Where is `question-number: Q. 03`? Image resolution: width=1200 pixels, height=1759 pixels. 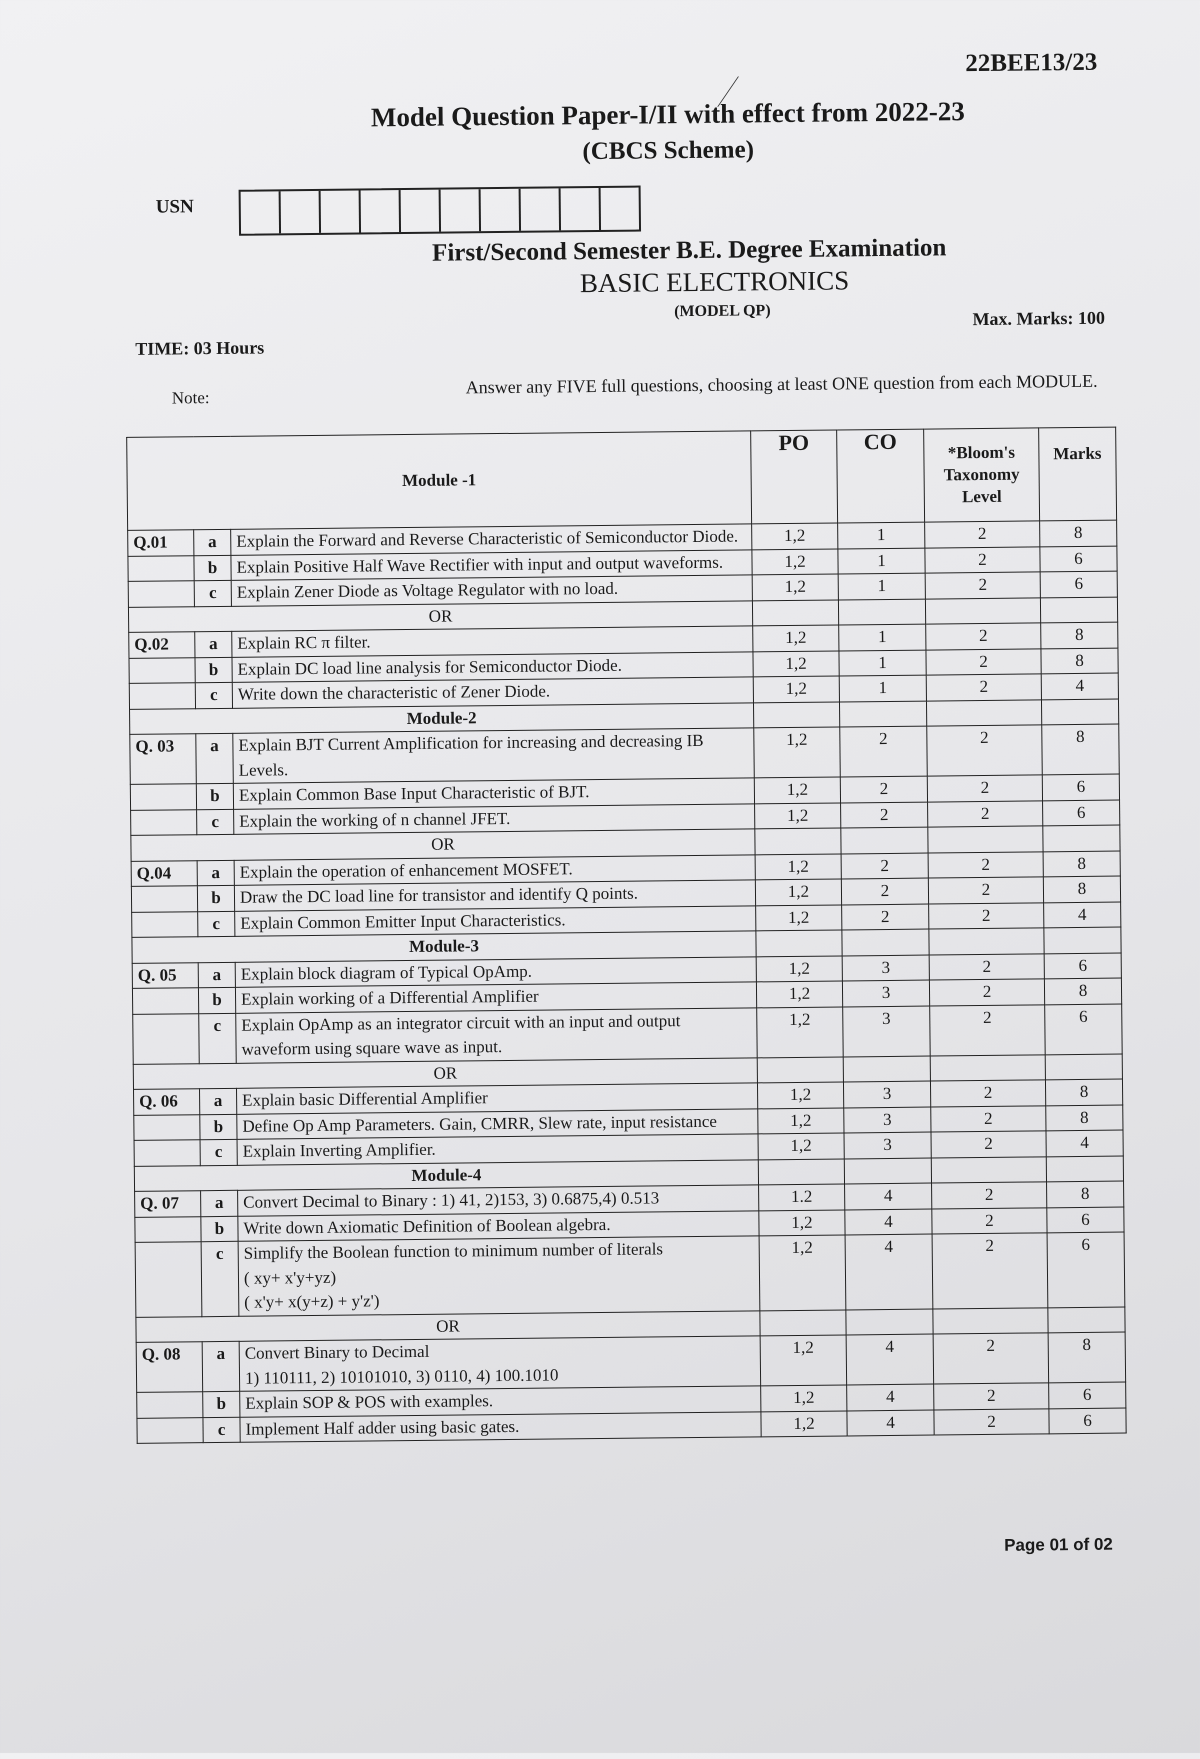 question-number: Q. 03 is located at coordinates (163, 759).